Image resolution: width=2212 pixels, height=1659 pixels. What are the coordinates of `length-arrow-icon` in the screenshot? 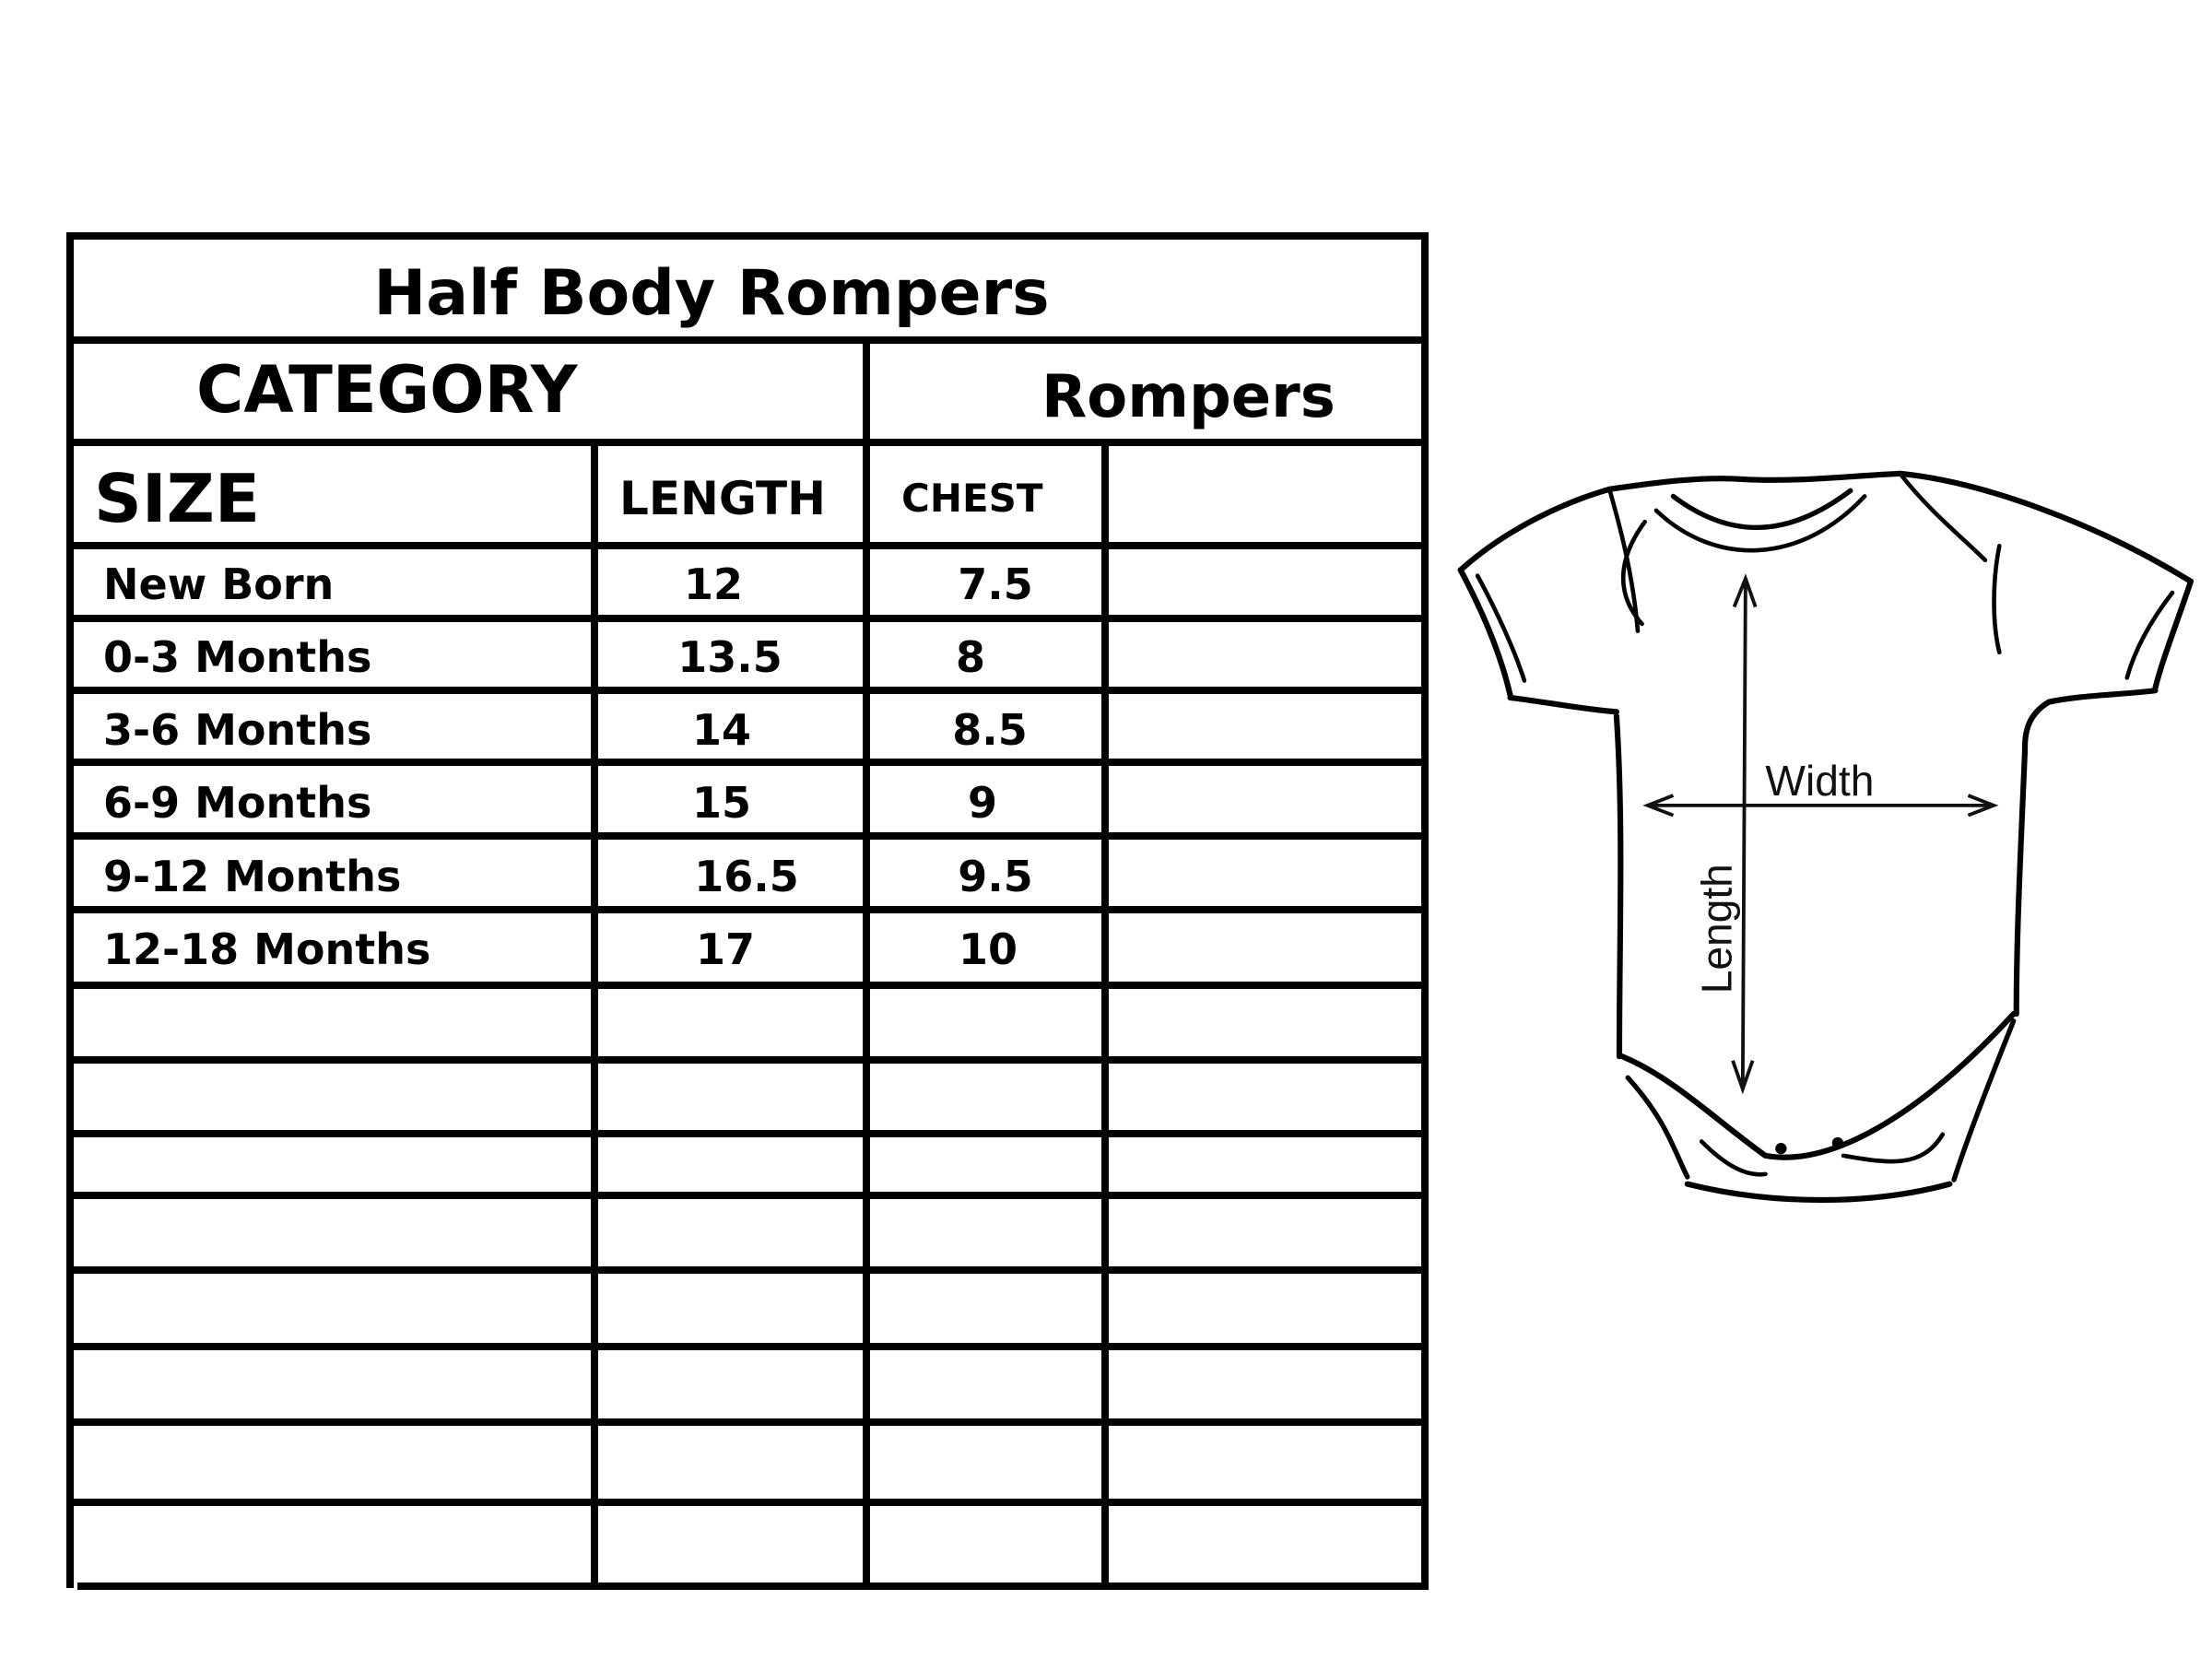 It's located at (1744, 834).